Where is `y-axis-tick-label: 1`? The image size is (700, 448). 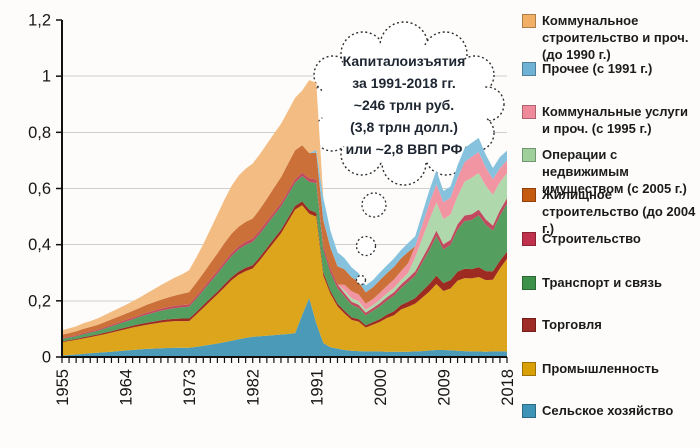 y-axis-tick-label: 1 is located at coordinates (46, 77).